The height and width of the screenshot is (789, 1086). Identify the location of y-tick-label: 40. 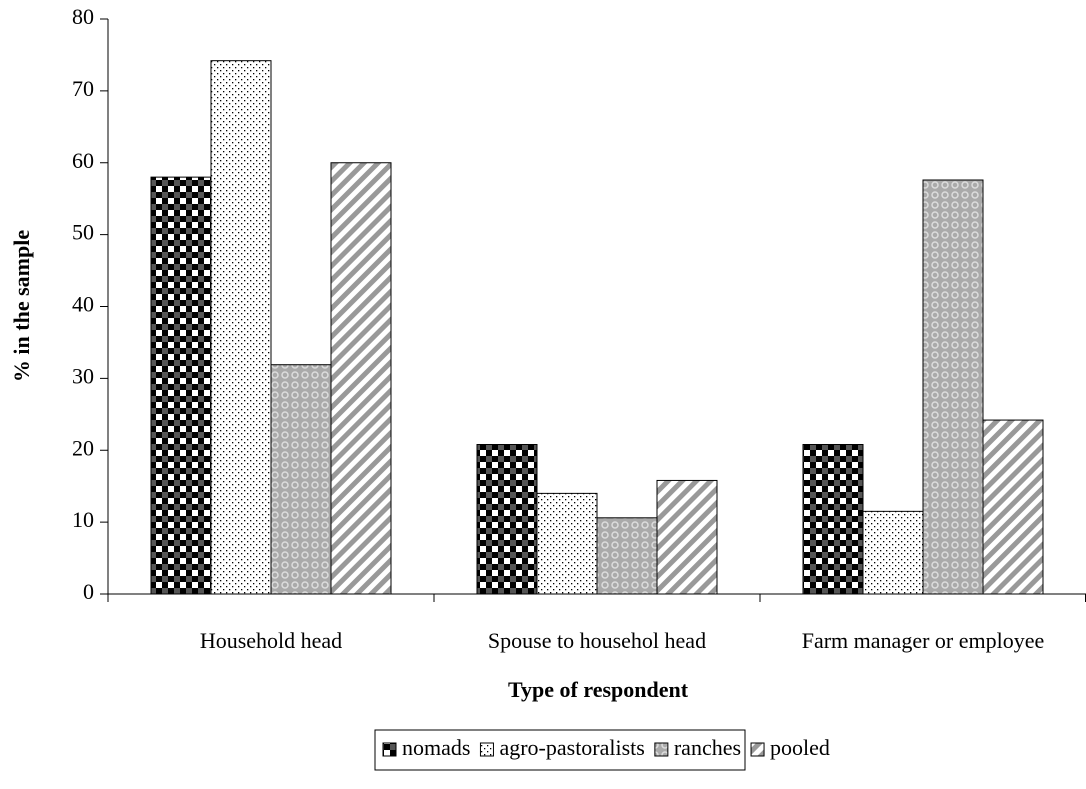
(83, 304).